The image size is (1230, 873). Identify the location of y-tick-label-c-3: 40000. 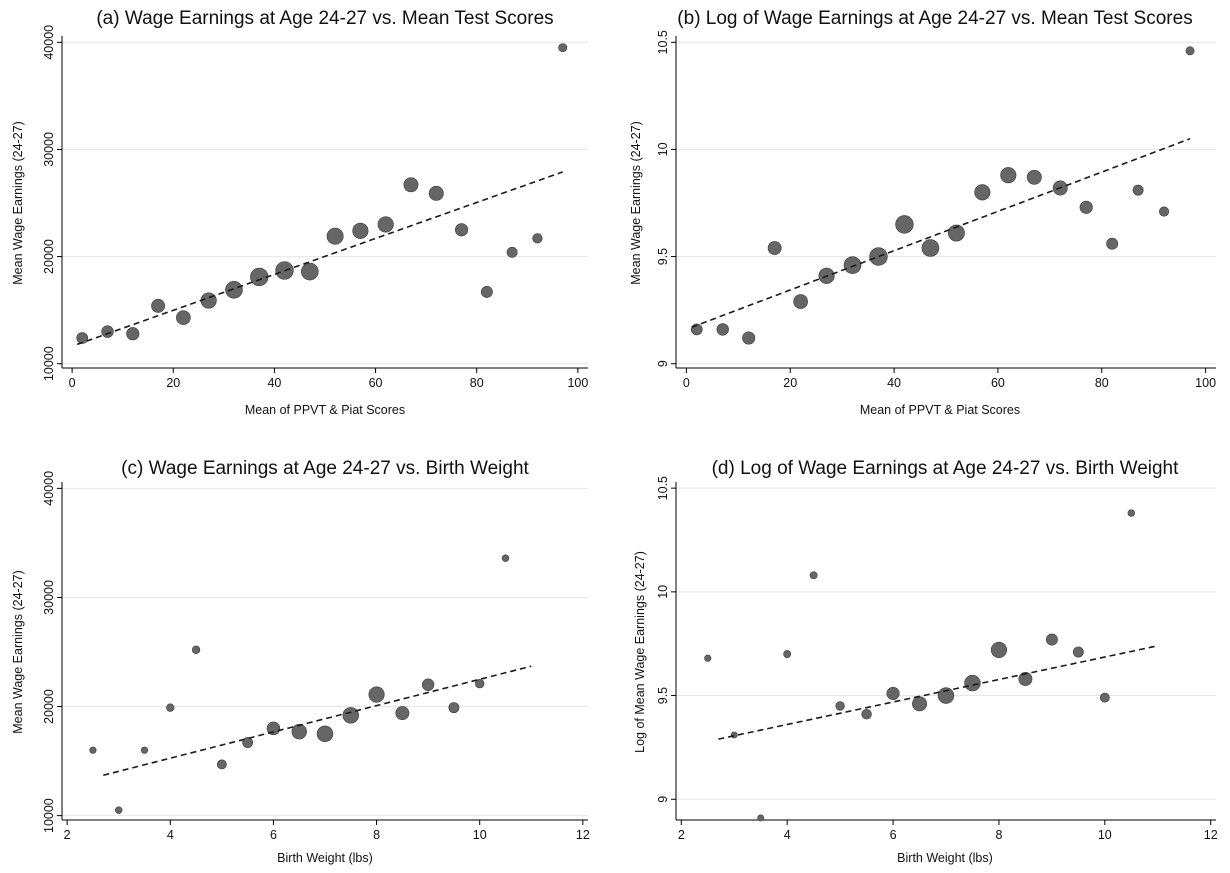
(49, 488).